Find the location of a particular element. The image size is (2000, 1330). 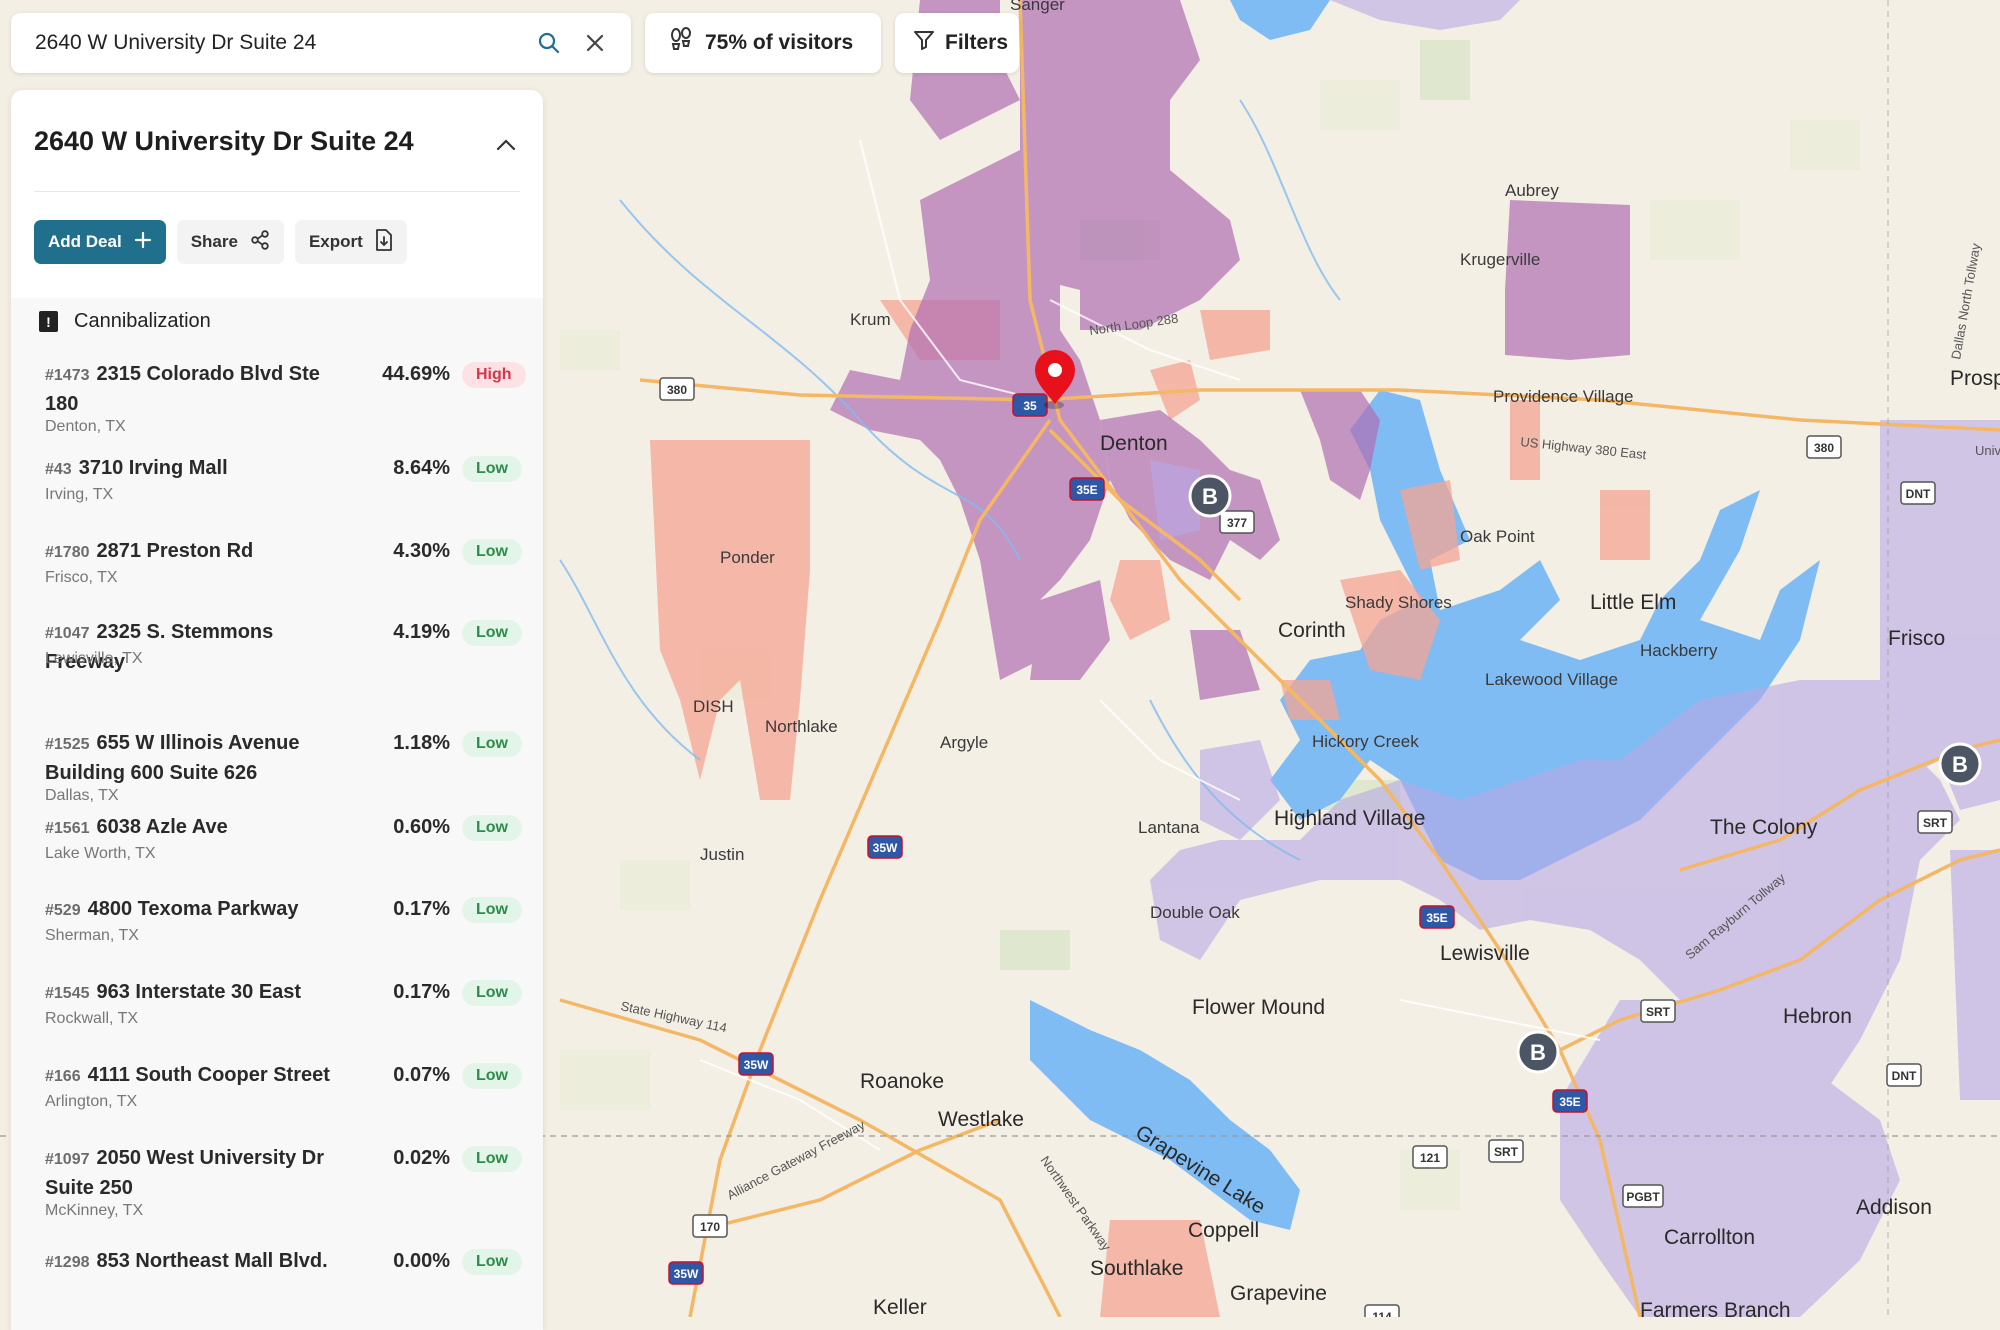

item-name: #1097 2050 West University Dr Suite 250 is located at coordinates (195, 1173).